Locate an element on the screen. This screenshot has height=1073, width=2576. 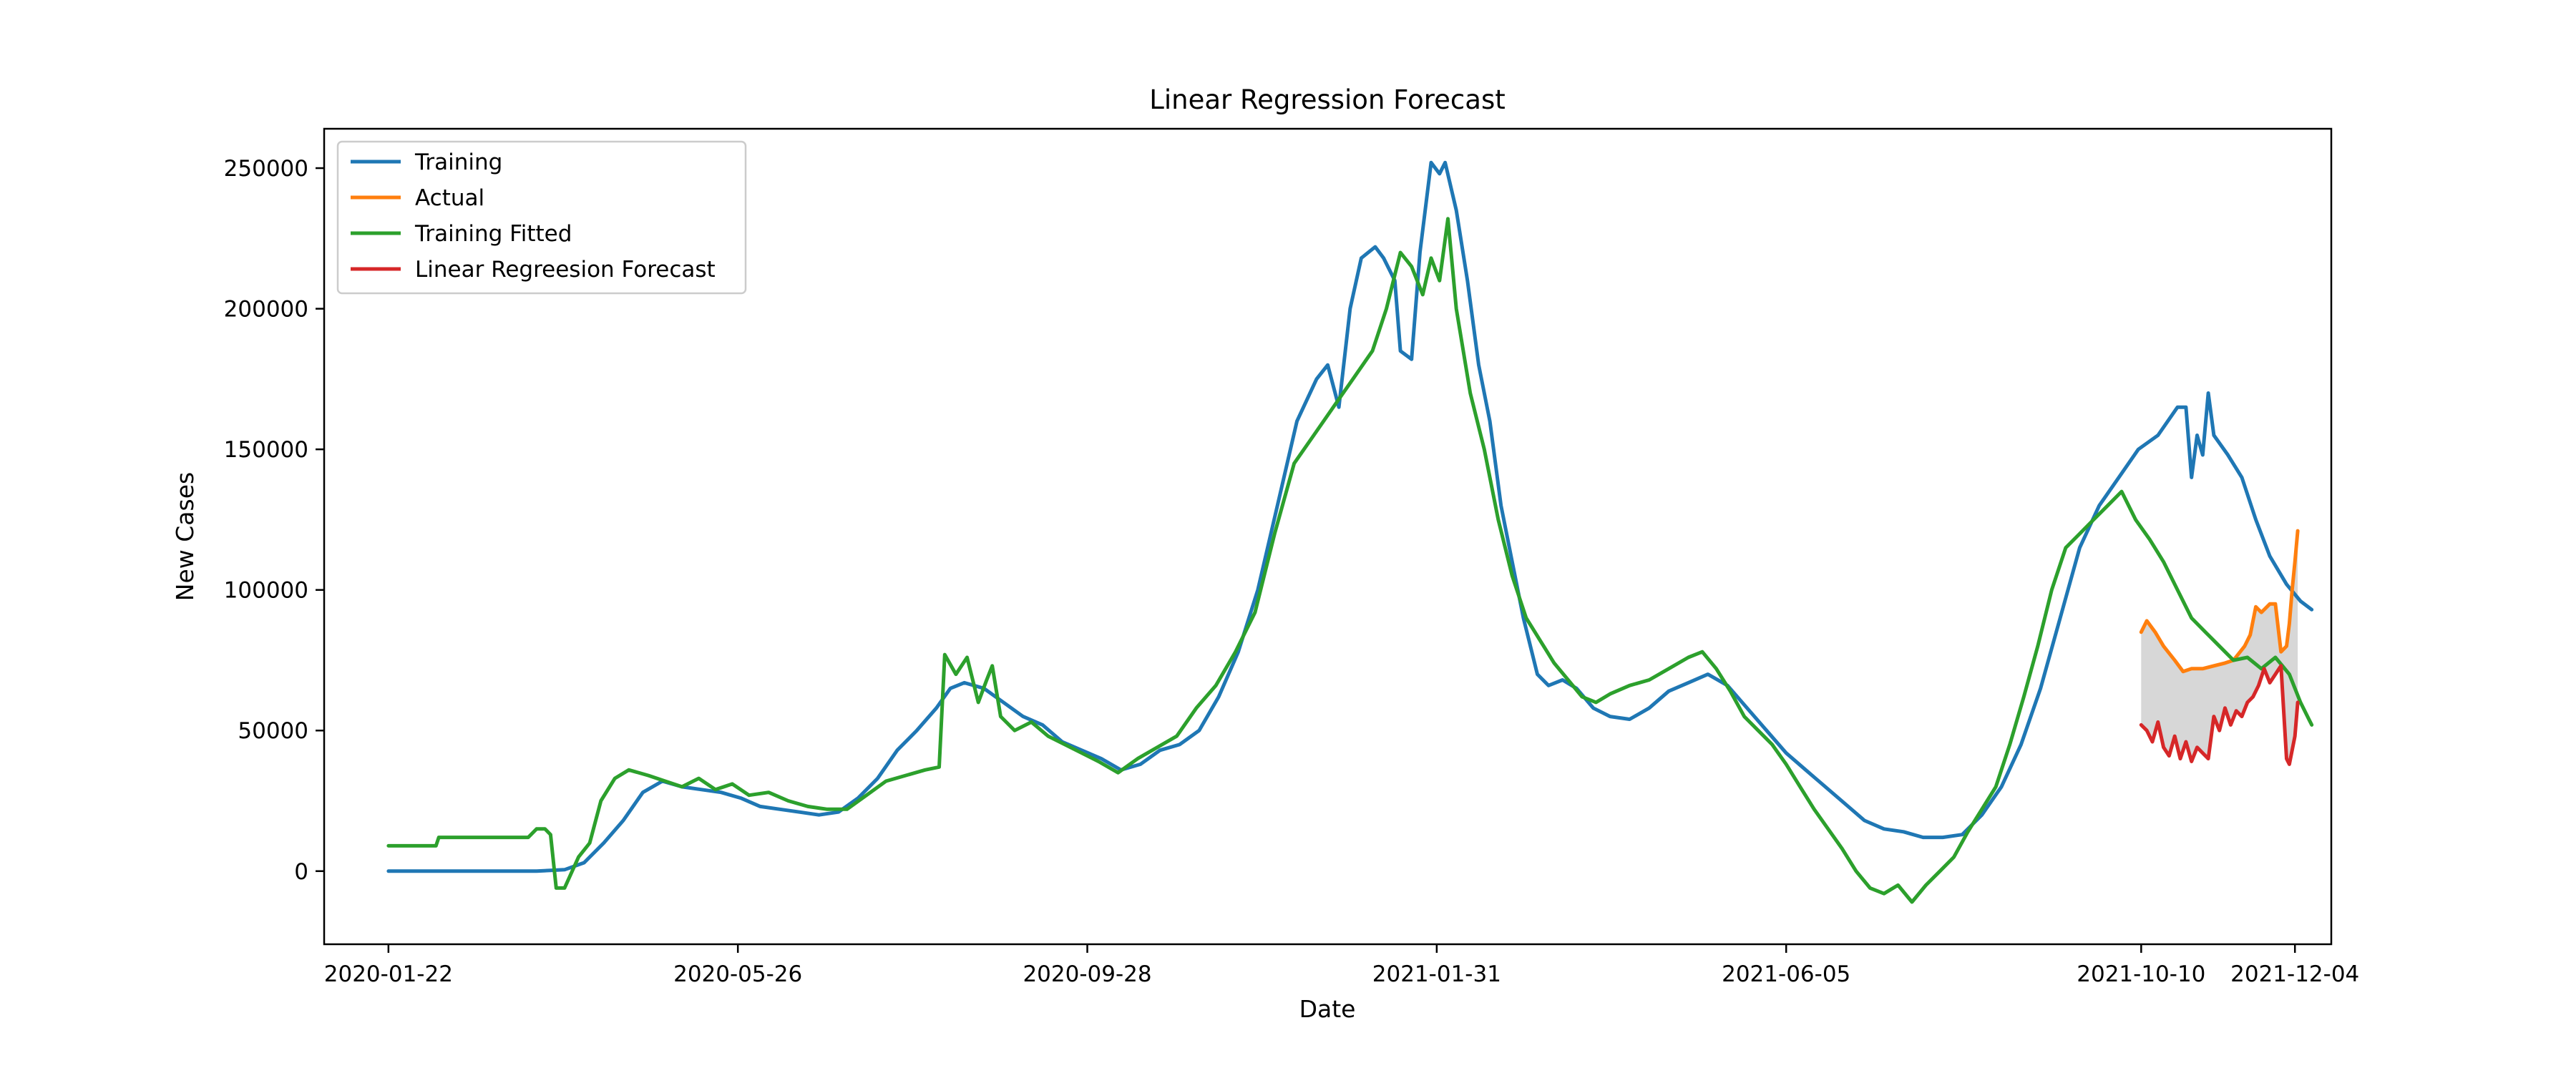
legend-label-training-fitted: Training Fitted is located at coordinates (493, 234).